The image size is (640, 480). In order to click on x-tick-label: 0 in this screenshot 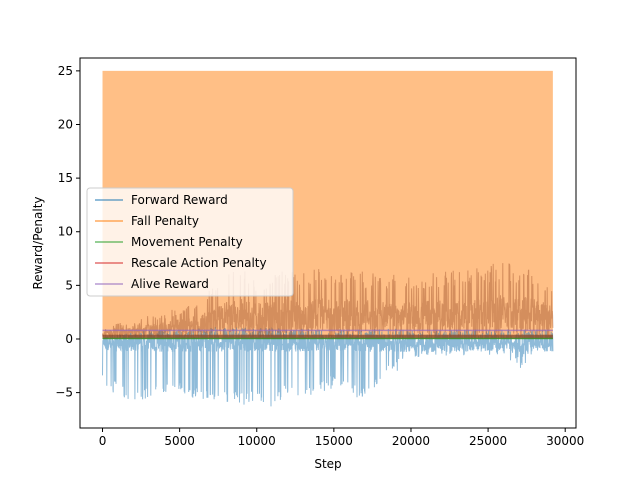, I will do `click(103, 441)`.